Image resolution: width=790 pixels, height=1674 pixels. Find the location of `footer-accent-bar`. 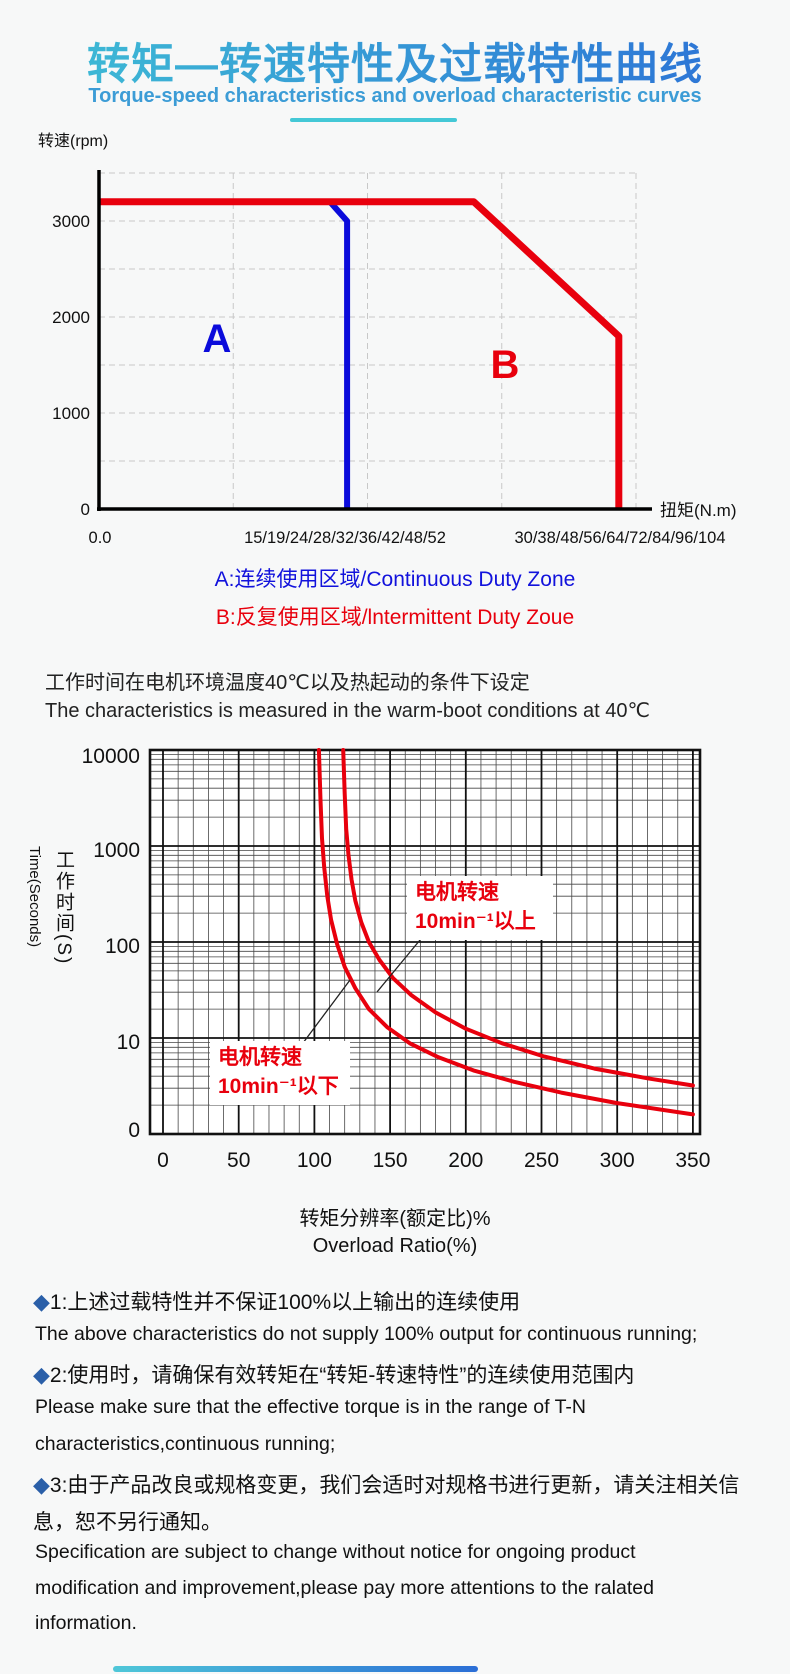

footer-accent-bar is located at coordinates (295, 1669).